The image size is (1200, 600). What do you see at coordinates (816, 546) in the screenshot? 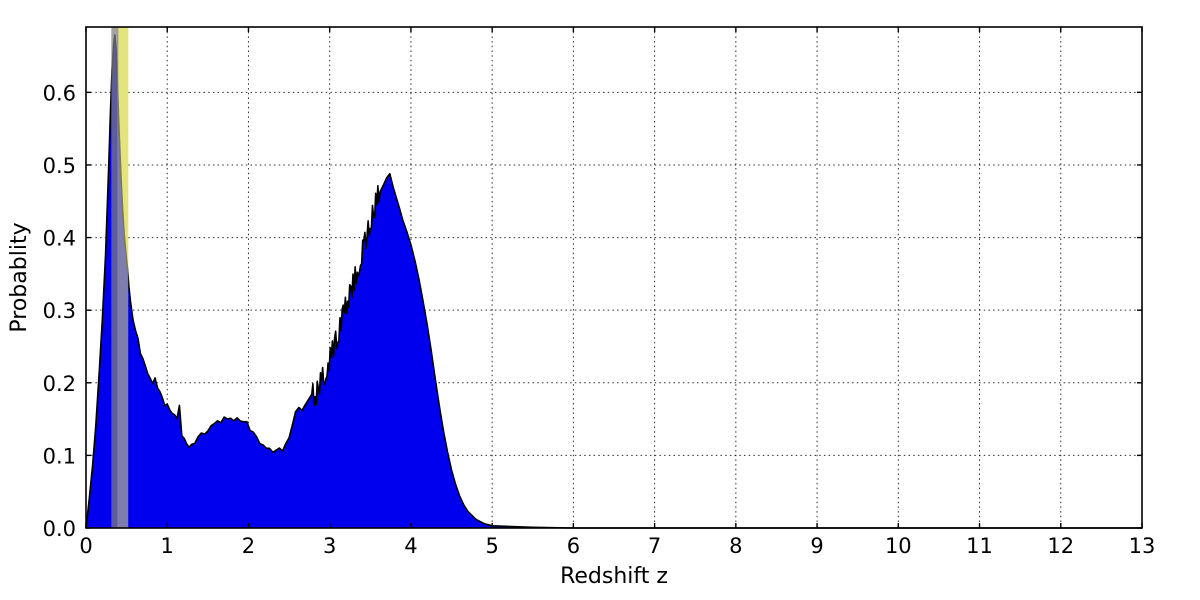
I see `x-tick-label-9: 9` at bounding box center [816, 546].